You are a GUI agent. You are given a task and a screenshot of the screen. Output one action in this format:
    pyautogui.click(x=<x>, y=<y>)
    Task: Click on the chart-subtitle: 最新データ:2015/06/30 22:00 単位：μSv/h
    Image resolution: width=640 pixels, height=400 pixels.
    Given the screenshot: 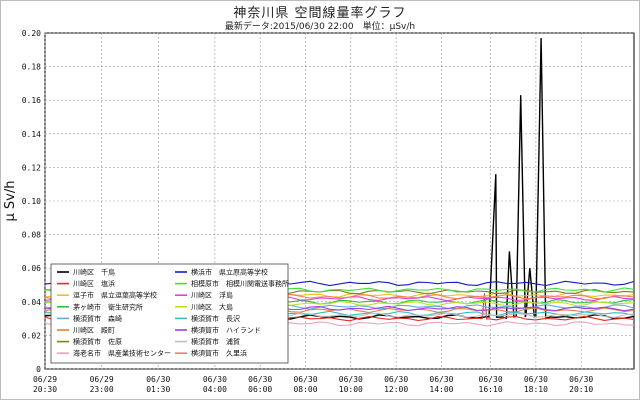 What is the action you would take?
    pyautogui.click(x=320, y=27)
    